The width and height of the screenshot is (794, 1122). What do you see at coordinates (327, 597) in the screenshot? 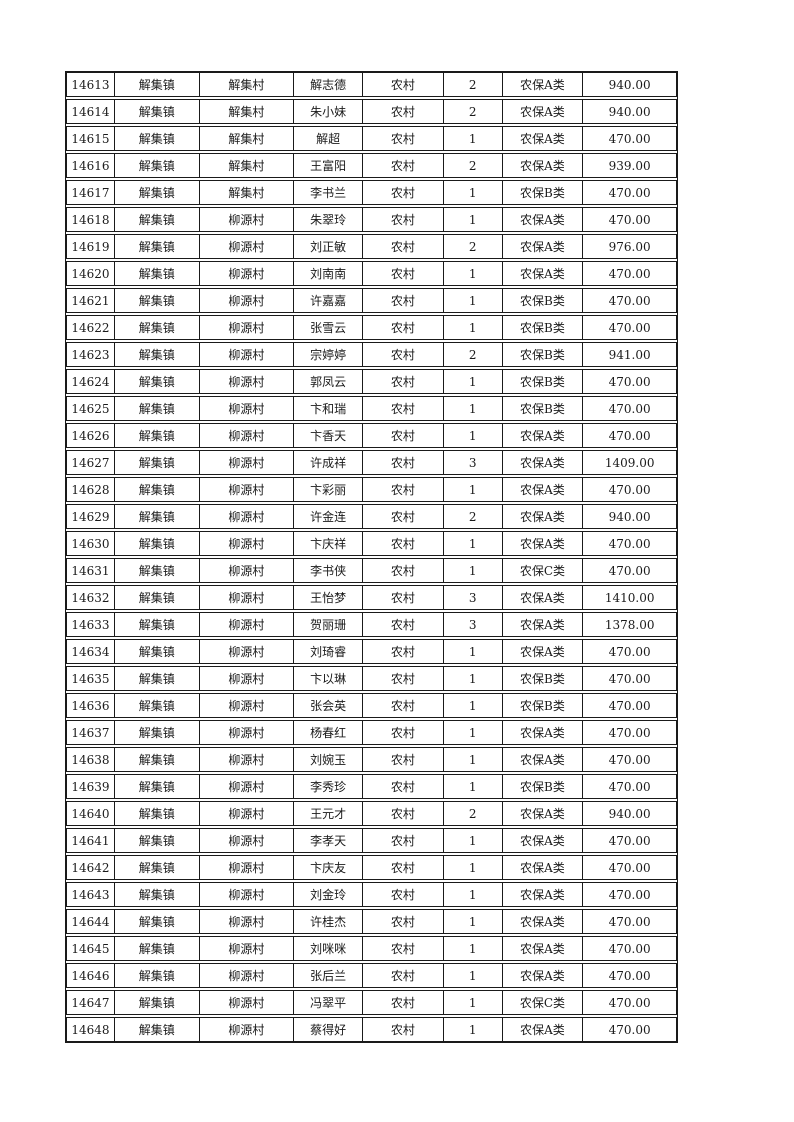
I see `cell-person-name: 王怡梦` at bounding box center [327, 597].